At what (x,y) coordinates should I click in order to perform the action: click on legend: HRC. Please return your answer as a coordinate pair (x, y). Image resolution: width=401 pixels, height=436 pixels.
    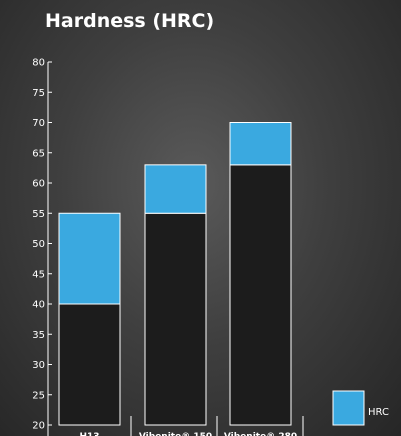
    Looking at the image, I should click on (361, 408).